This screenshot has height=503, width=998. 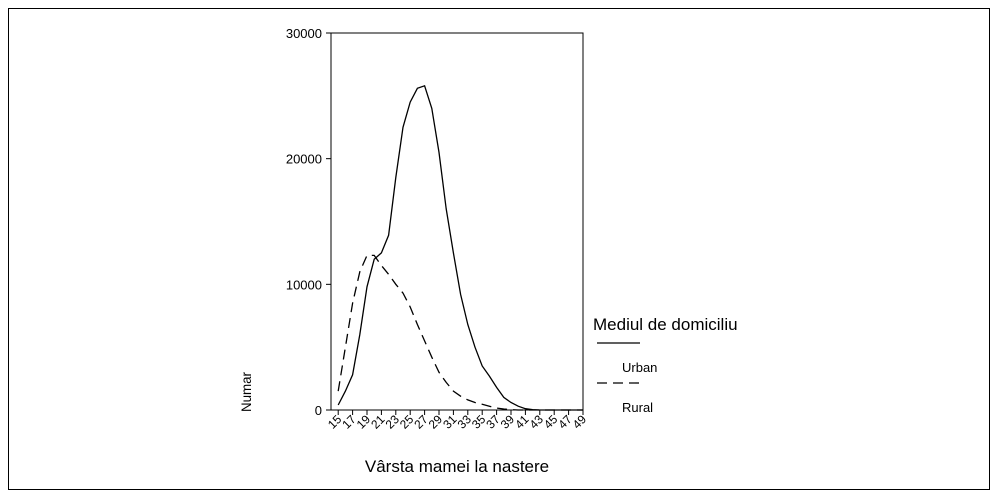 What do you see at coordinates (460, 332) in the screenshot?
I see `series-line` at bounding box center [460, 332].